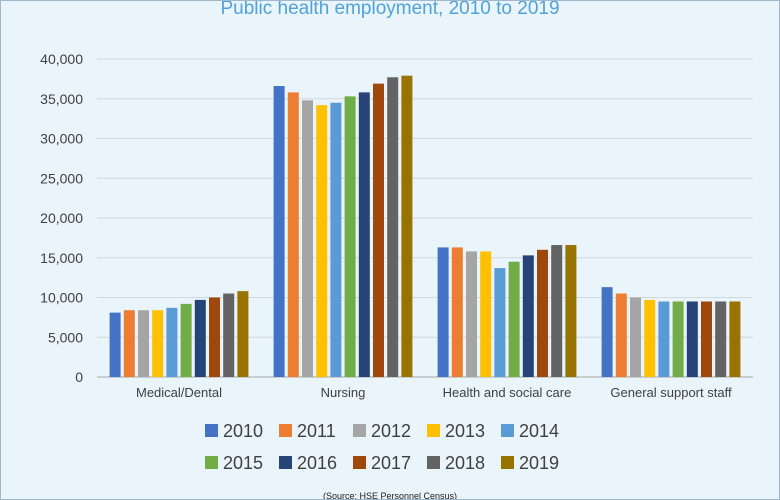 The image size is (780, 500). Describe the element at coordinates (382, 447) in the screenshot. I see `legend: 2010 2011 2012 2013 2014 2015 2016 2017 2018 2019` at that location.